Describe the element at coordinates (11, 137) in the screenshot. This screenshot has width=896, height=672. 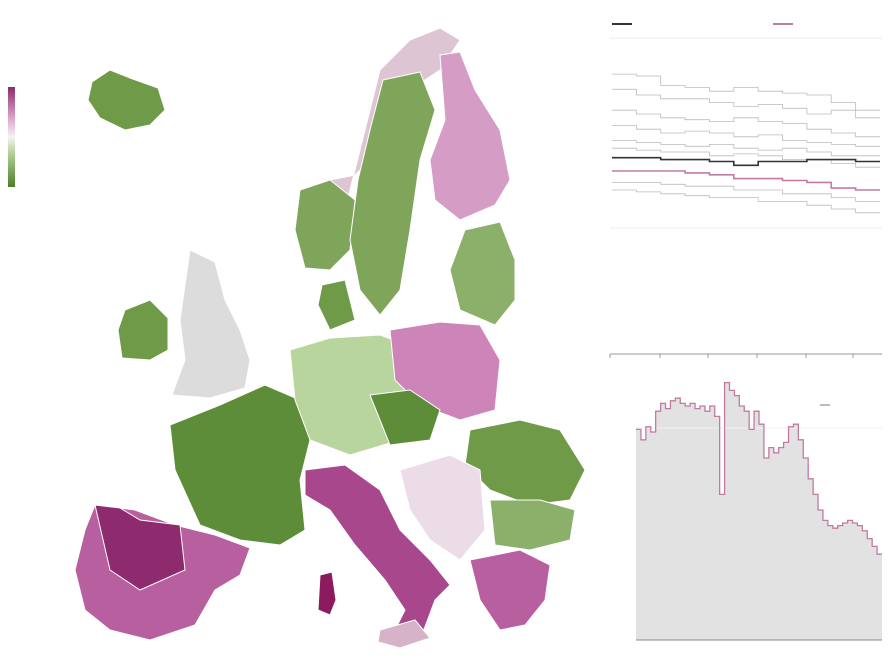
I see `colorbar` at that location.